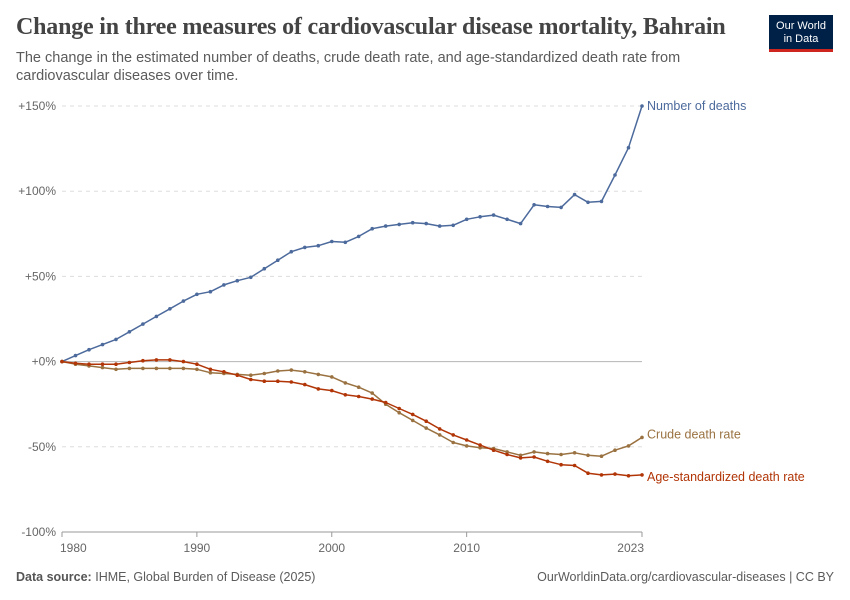  Describe the element at coordinates (197, 548) in the screenshot. I see `x-tick-label: 1990` at that location.